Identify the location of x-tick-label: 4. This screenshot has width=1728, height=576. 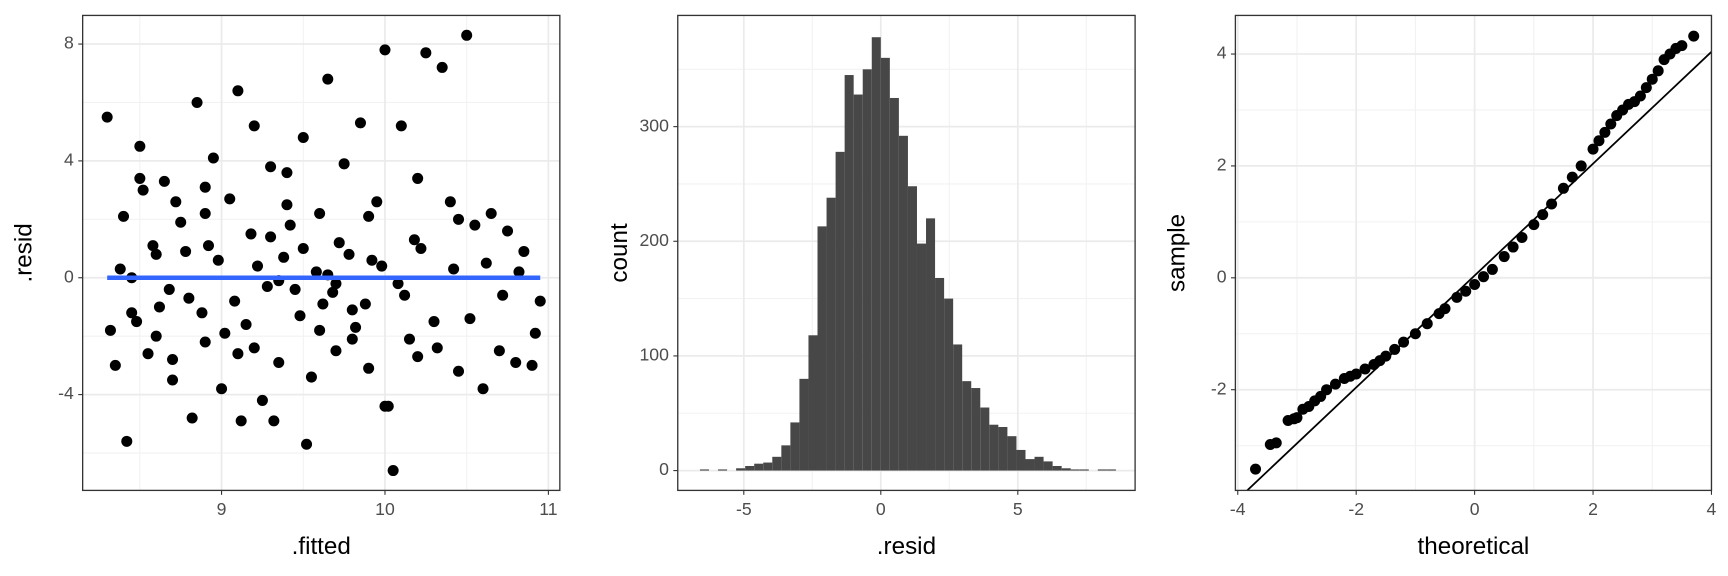
(1712, 509).